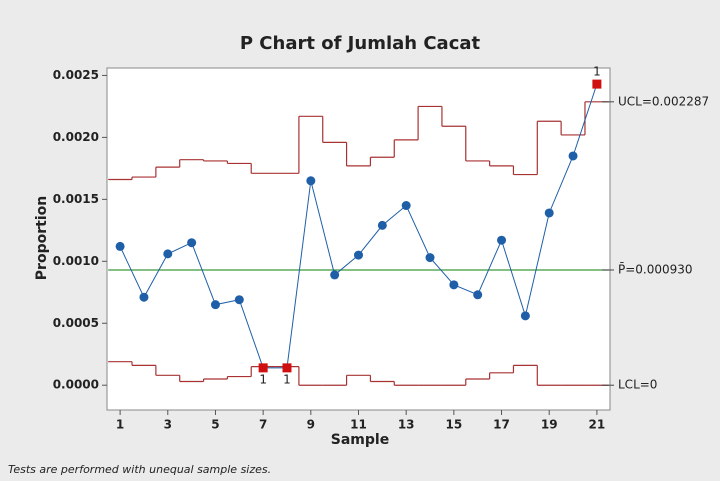 The image size is (720, 481). Describe the element at coordinates (168, 425) in the screenshot. I see `x-tick-label: 3` at that location.